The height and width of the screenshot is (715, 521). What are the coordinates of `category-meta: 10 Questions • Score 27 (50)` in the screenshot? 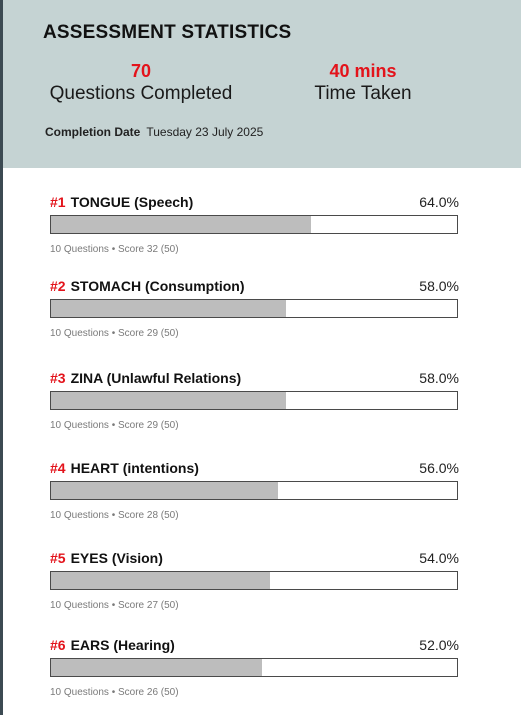 It's located at (114, 605).